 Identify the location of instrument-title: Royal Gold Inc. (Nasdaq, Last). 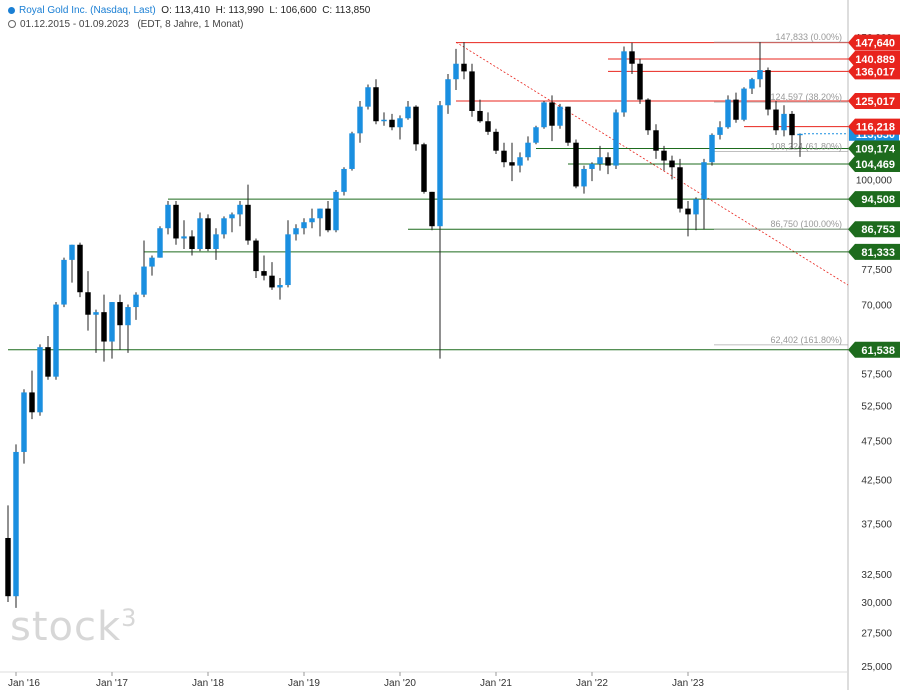
(87, 10).